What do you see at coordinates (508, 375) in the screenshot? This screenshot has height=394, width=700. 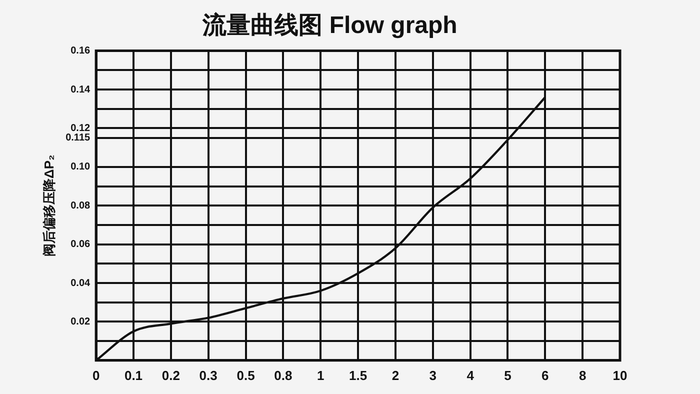 I see `x-tick-label: 5` at bounding box center [508, 375].